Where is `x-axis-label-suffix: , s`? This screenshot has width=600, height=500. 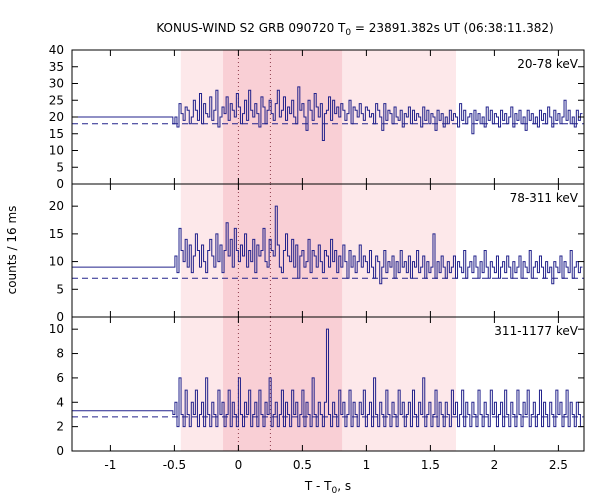
x-axis-label-suffix: , s is located at coordinates (344, 486).